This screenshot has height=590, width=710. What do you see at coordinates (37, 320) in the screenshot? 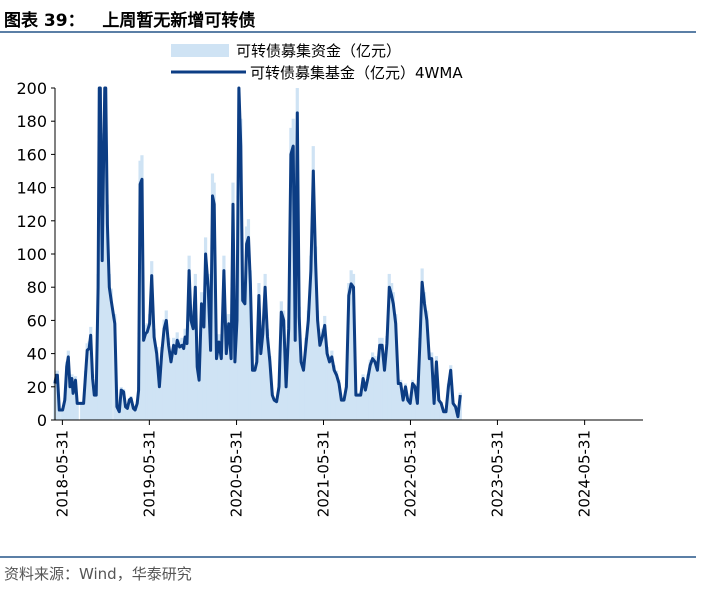
I see `y-tick-label: 60` at bounding box center [37, 320].